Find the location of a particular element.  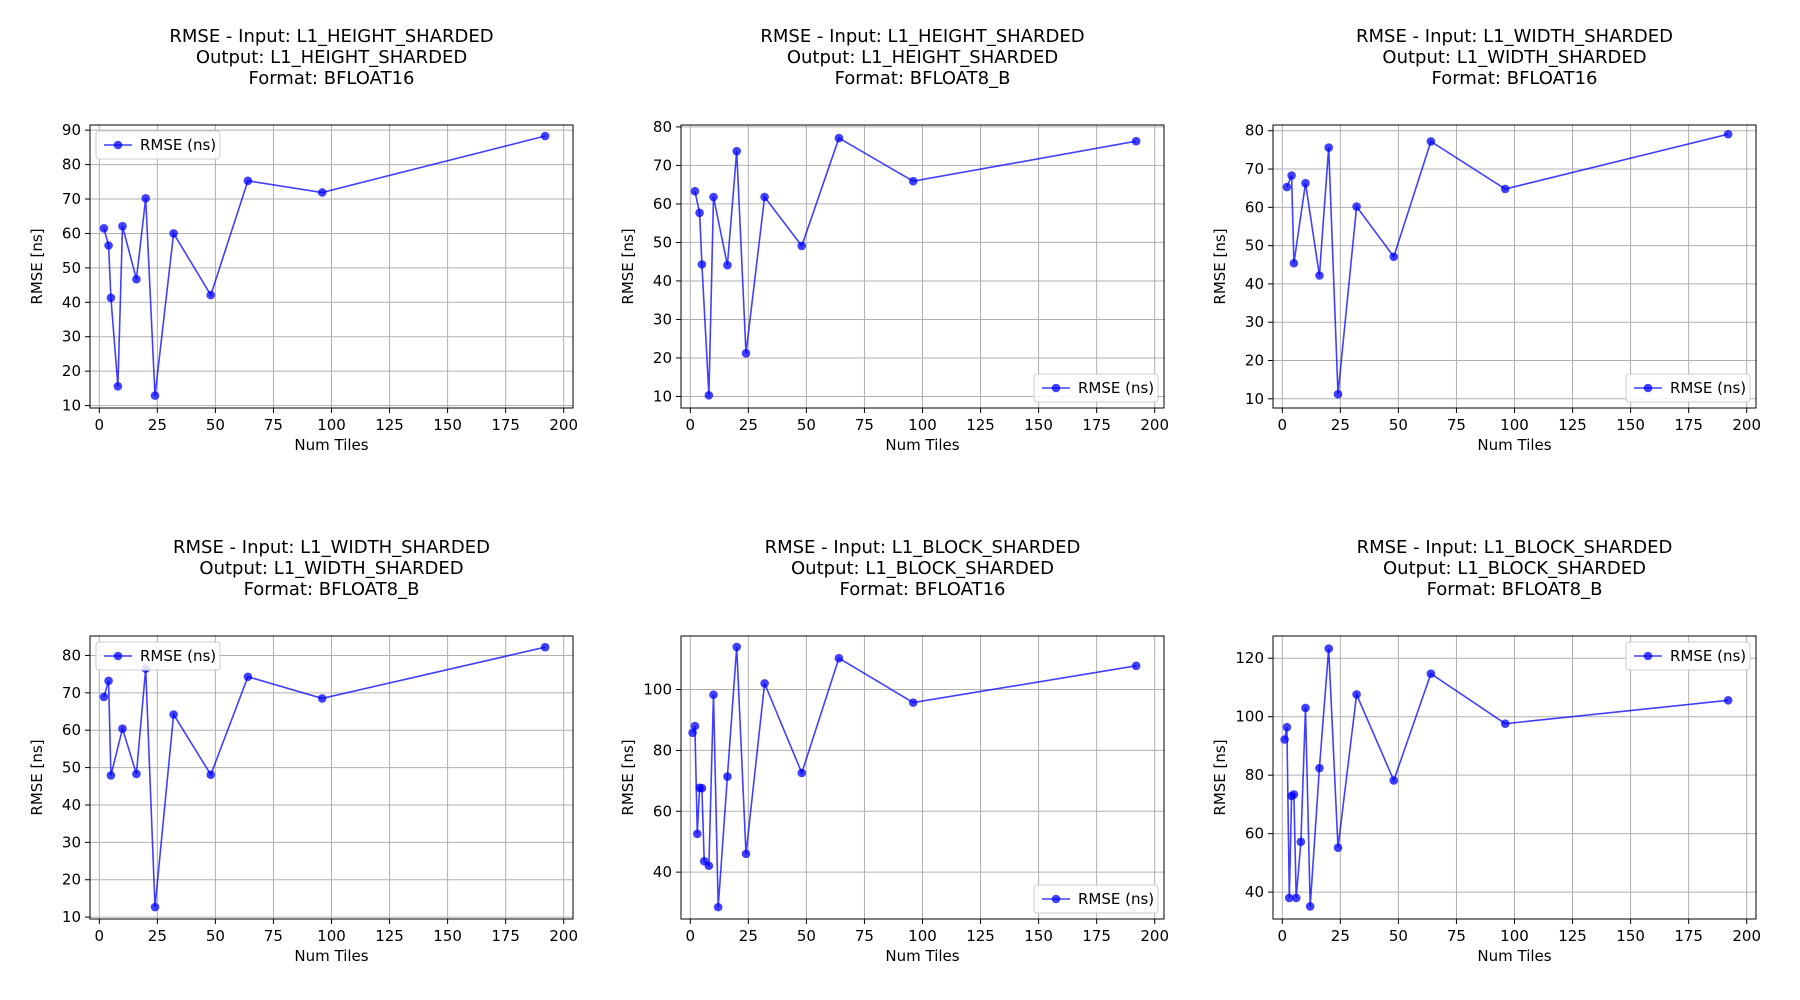

y-tick-label: 20 is located at coordinates (71, 880).